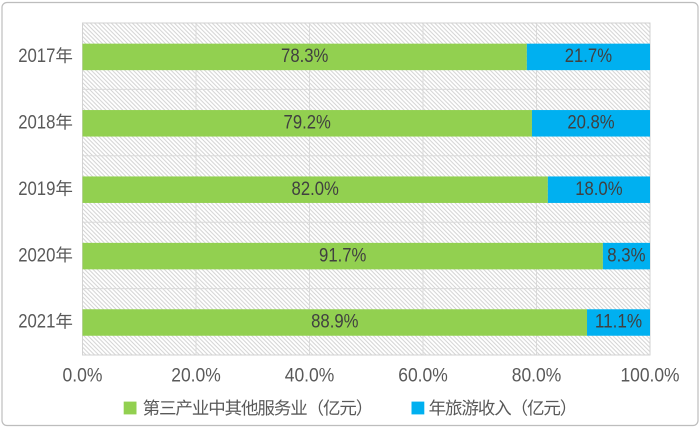  I want to click on svg-text: 88.9%, so click(334, 322).